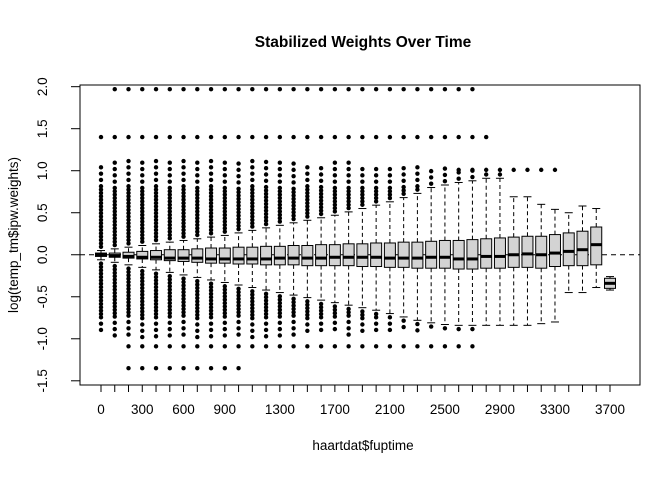  I want to click on chart-title: Stabilized Weights Over Time, so click(363, 42).